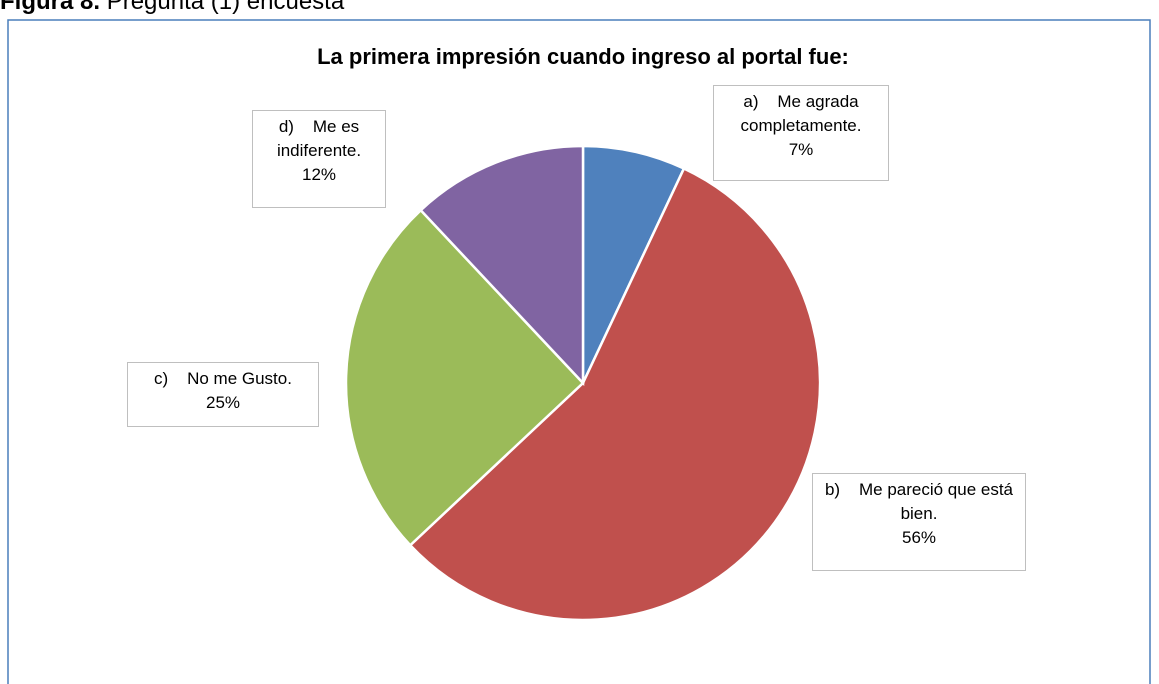  I want to click on data-label: d) Me es indiferente. 12%, so click(319, 159).